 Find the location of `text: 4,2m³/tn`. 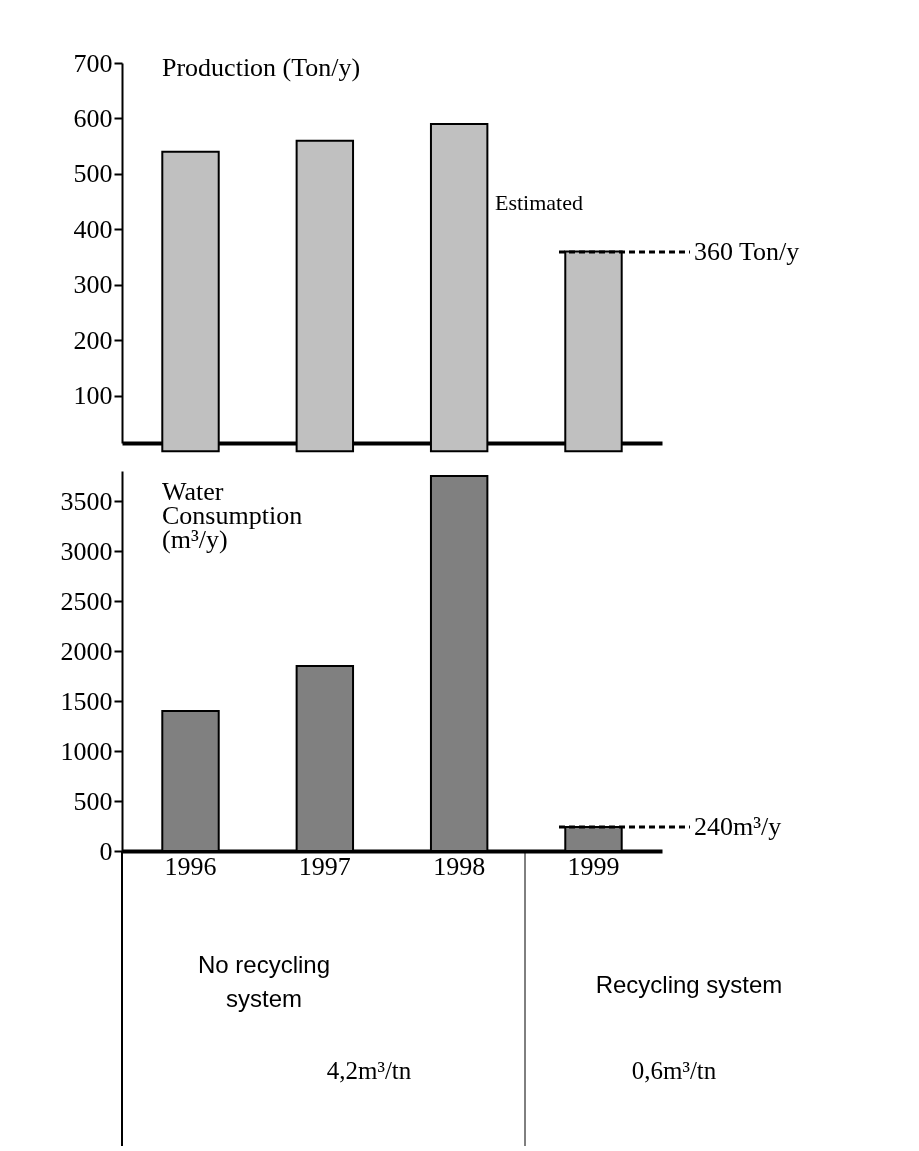

text: 4,2m³/tn is located at coordinates (369, 1070).